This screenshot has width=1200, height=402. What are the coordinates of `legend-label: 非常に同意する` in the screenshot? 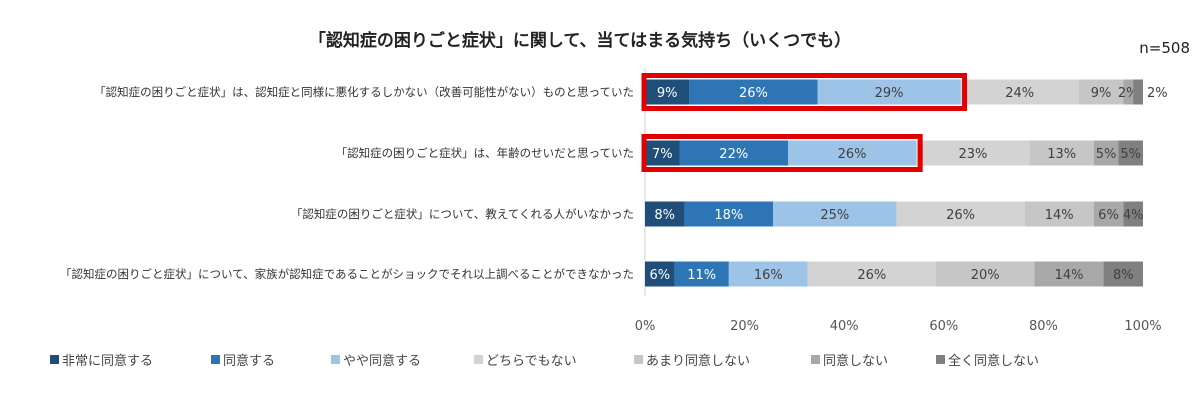 It's located at (107, 361).